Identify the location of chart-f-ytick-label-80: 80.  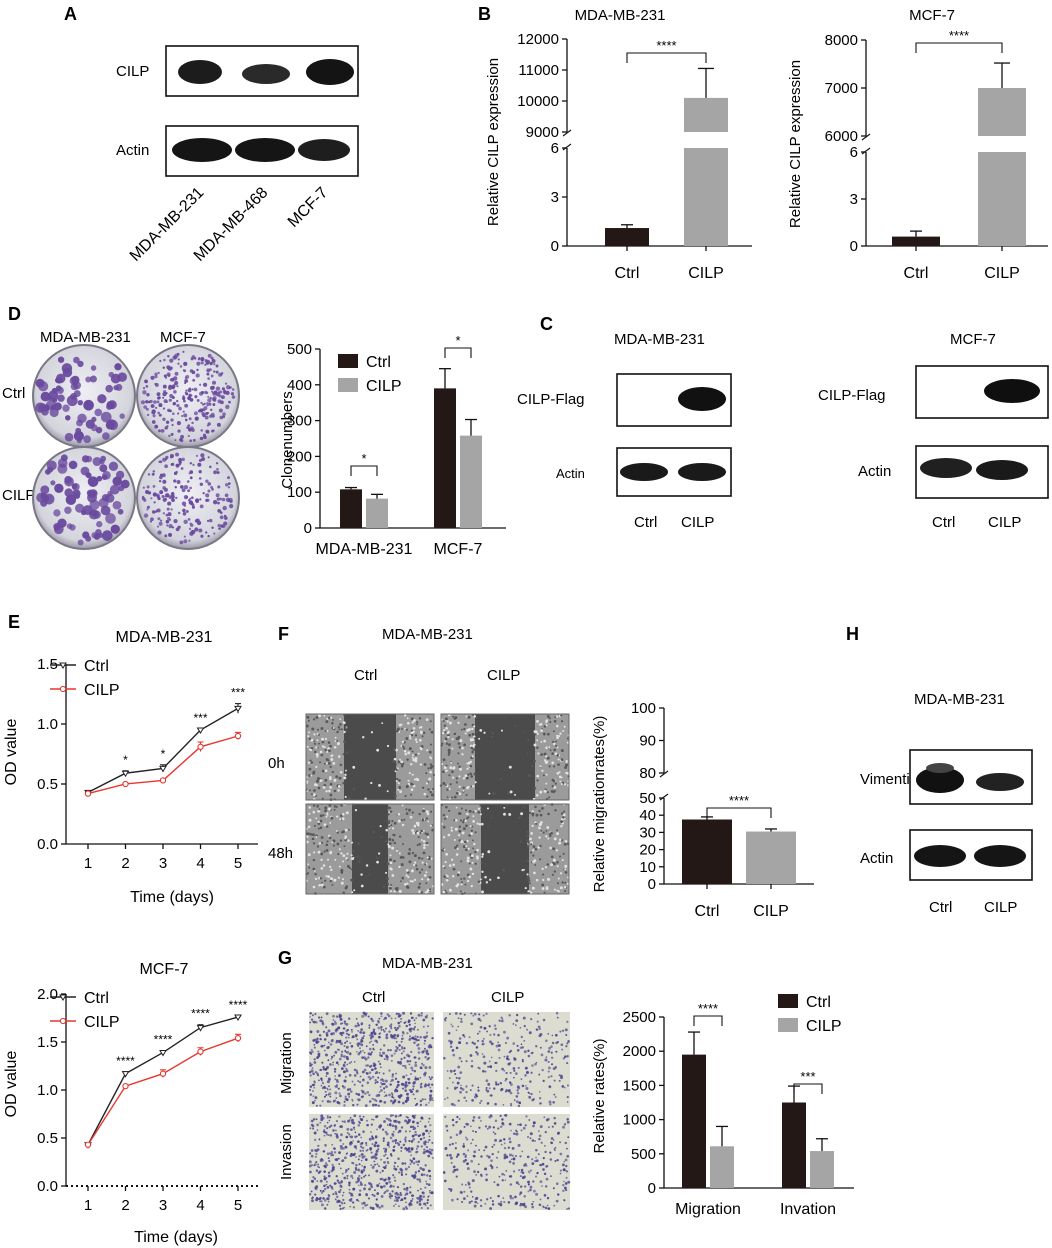
(647, 773).